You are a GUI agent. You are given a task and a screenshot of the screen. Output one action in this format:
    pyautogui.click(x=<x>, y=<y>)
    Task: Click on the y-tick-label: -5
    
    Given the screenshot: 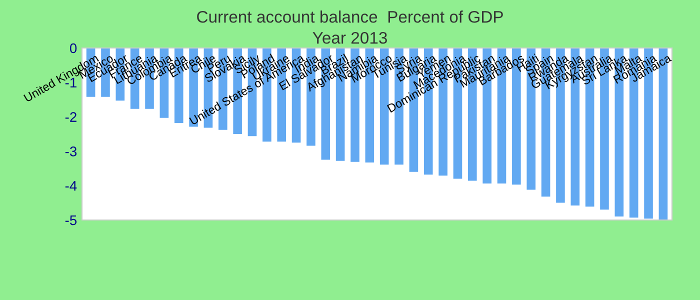 What is the action you would take?
    pyautogui.click(x=71, y=220)
    